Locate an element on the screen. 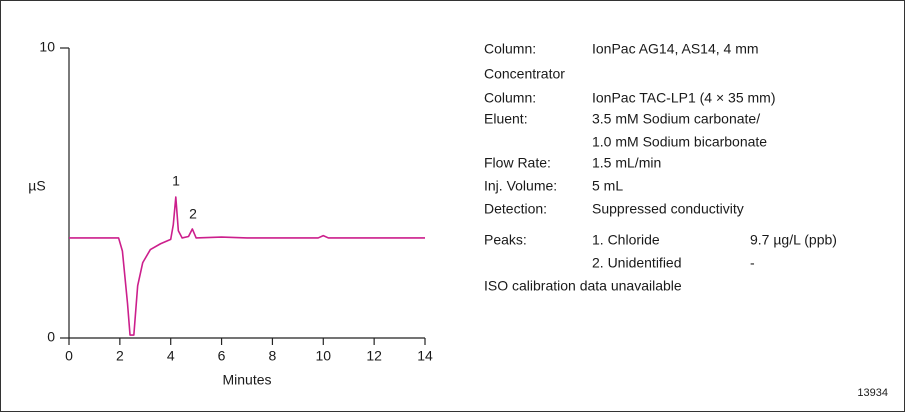  y-tick-label: 10 is located at coordinates (47, 47).